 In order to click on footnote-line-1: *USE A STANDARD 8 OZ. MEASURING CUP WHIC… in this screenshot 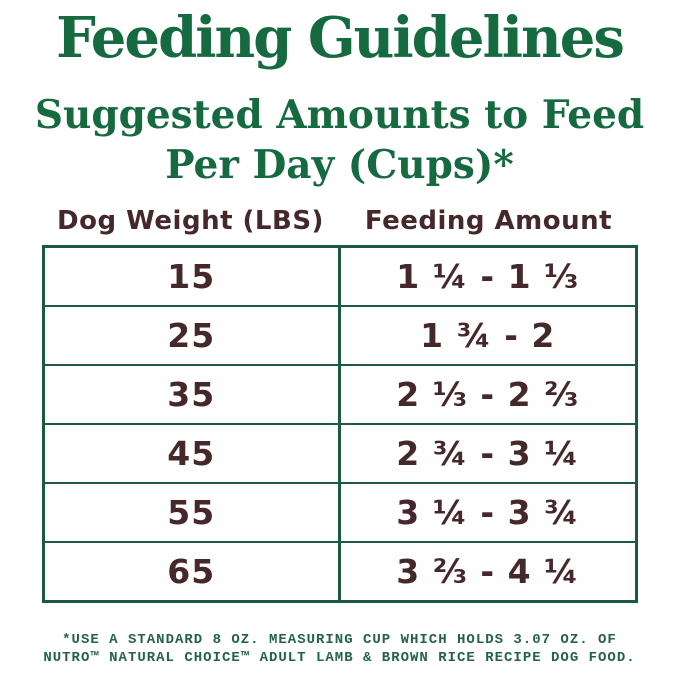, I will do `click(339, 640)`.